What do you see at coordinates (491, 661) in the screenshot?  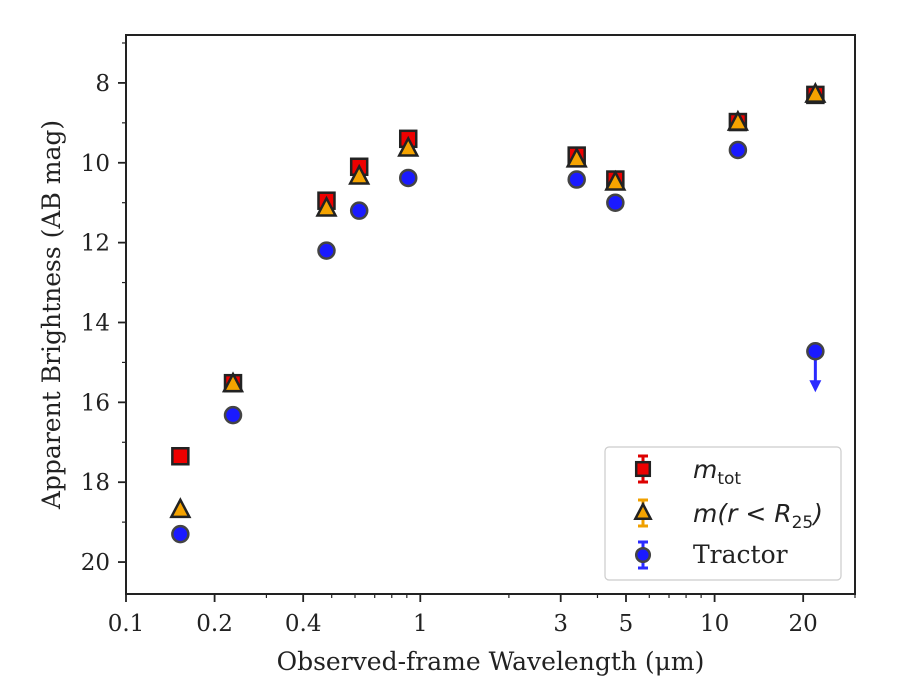 I see `x-axis-label: Observed-frame Wavelength (μm)` at bounding box center [491, 661].